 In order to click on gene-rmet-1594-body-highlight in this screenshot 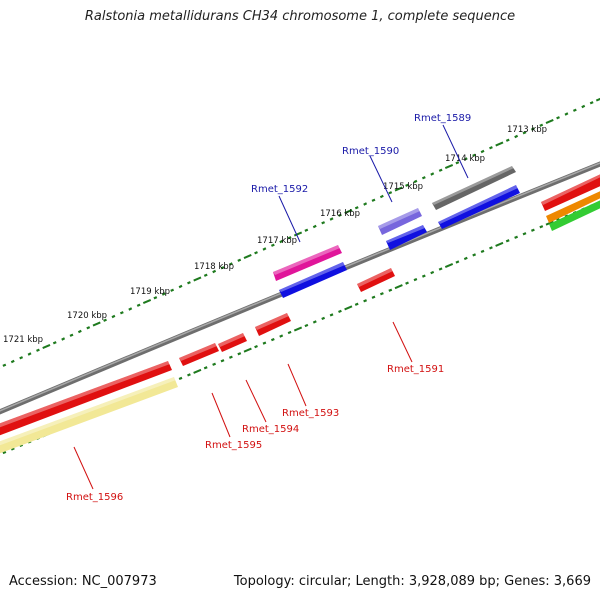, I will do `click(231, 340)`.